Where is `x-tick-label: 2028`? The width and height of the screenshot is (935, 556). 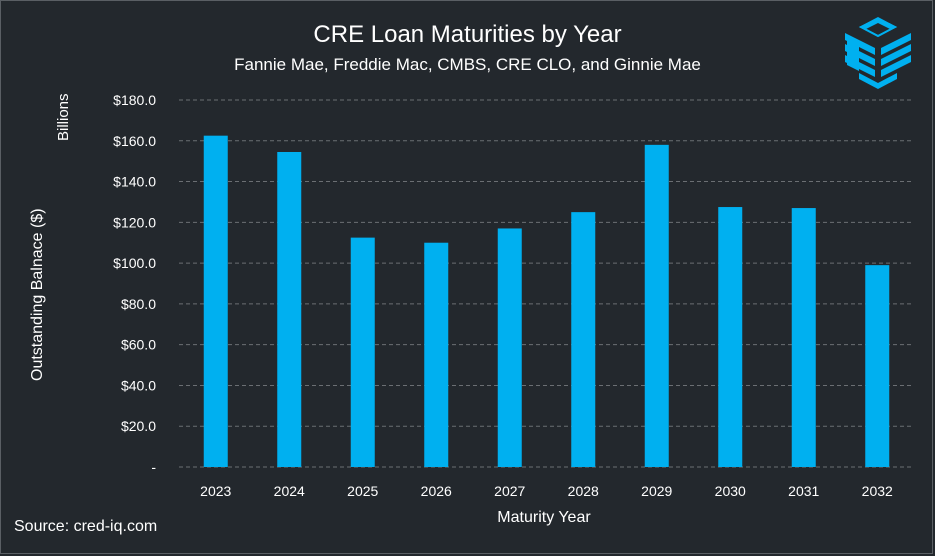
x-tick-label: 2028 is located at coordinates (583, 491).